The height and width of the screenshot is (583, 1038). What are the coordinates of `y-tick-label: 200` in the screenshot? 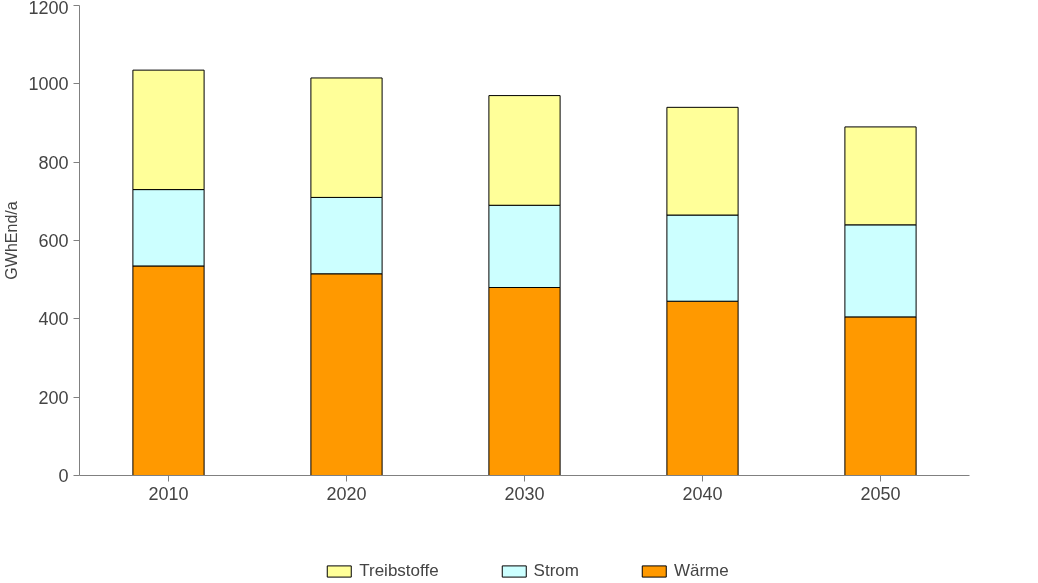 It's located at (53, 397).